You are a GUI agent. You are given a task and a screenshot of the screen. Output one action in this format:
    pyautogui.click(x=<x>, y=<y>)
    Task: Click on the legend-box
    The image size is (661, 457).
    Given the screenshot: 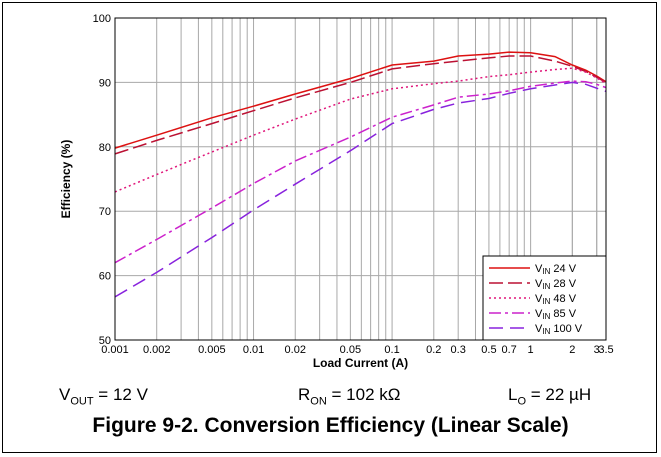 What is the action you would take?
    pyautogui.click(x=544, y=298)
    